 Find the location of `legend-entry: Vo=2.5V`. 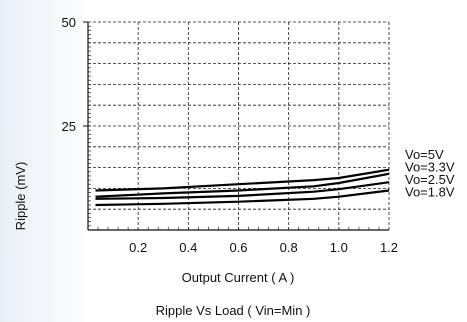

legend-entry: Vo=2.5V is located at coordinates (430, 179).